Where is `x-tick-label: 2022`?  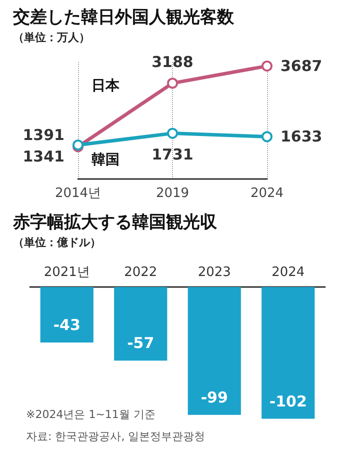 x-tick-label: 2022 is located at coordinates (141, 272).